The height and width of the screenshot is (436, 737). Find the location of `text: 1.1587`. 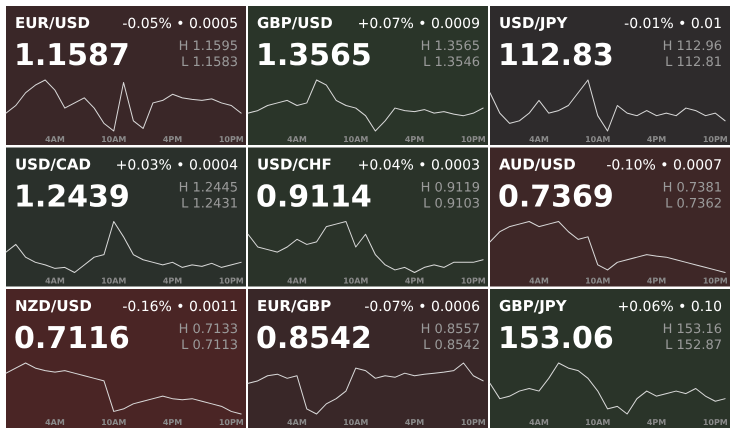

text: 1.1587 is located at coordinates (72, 55).